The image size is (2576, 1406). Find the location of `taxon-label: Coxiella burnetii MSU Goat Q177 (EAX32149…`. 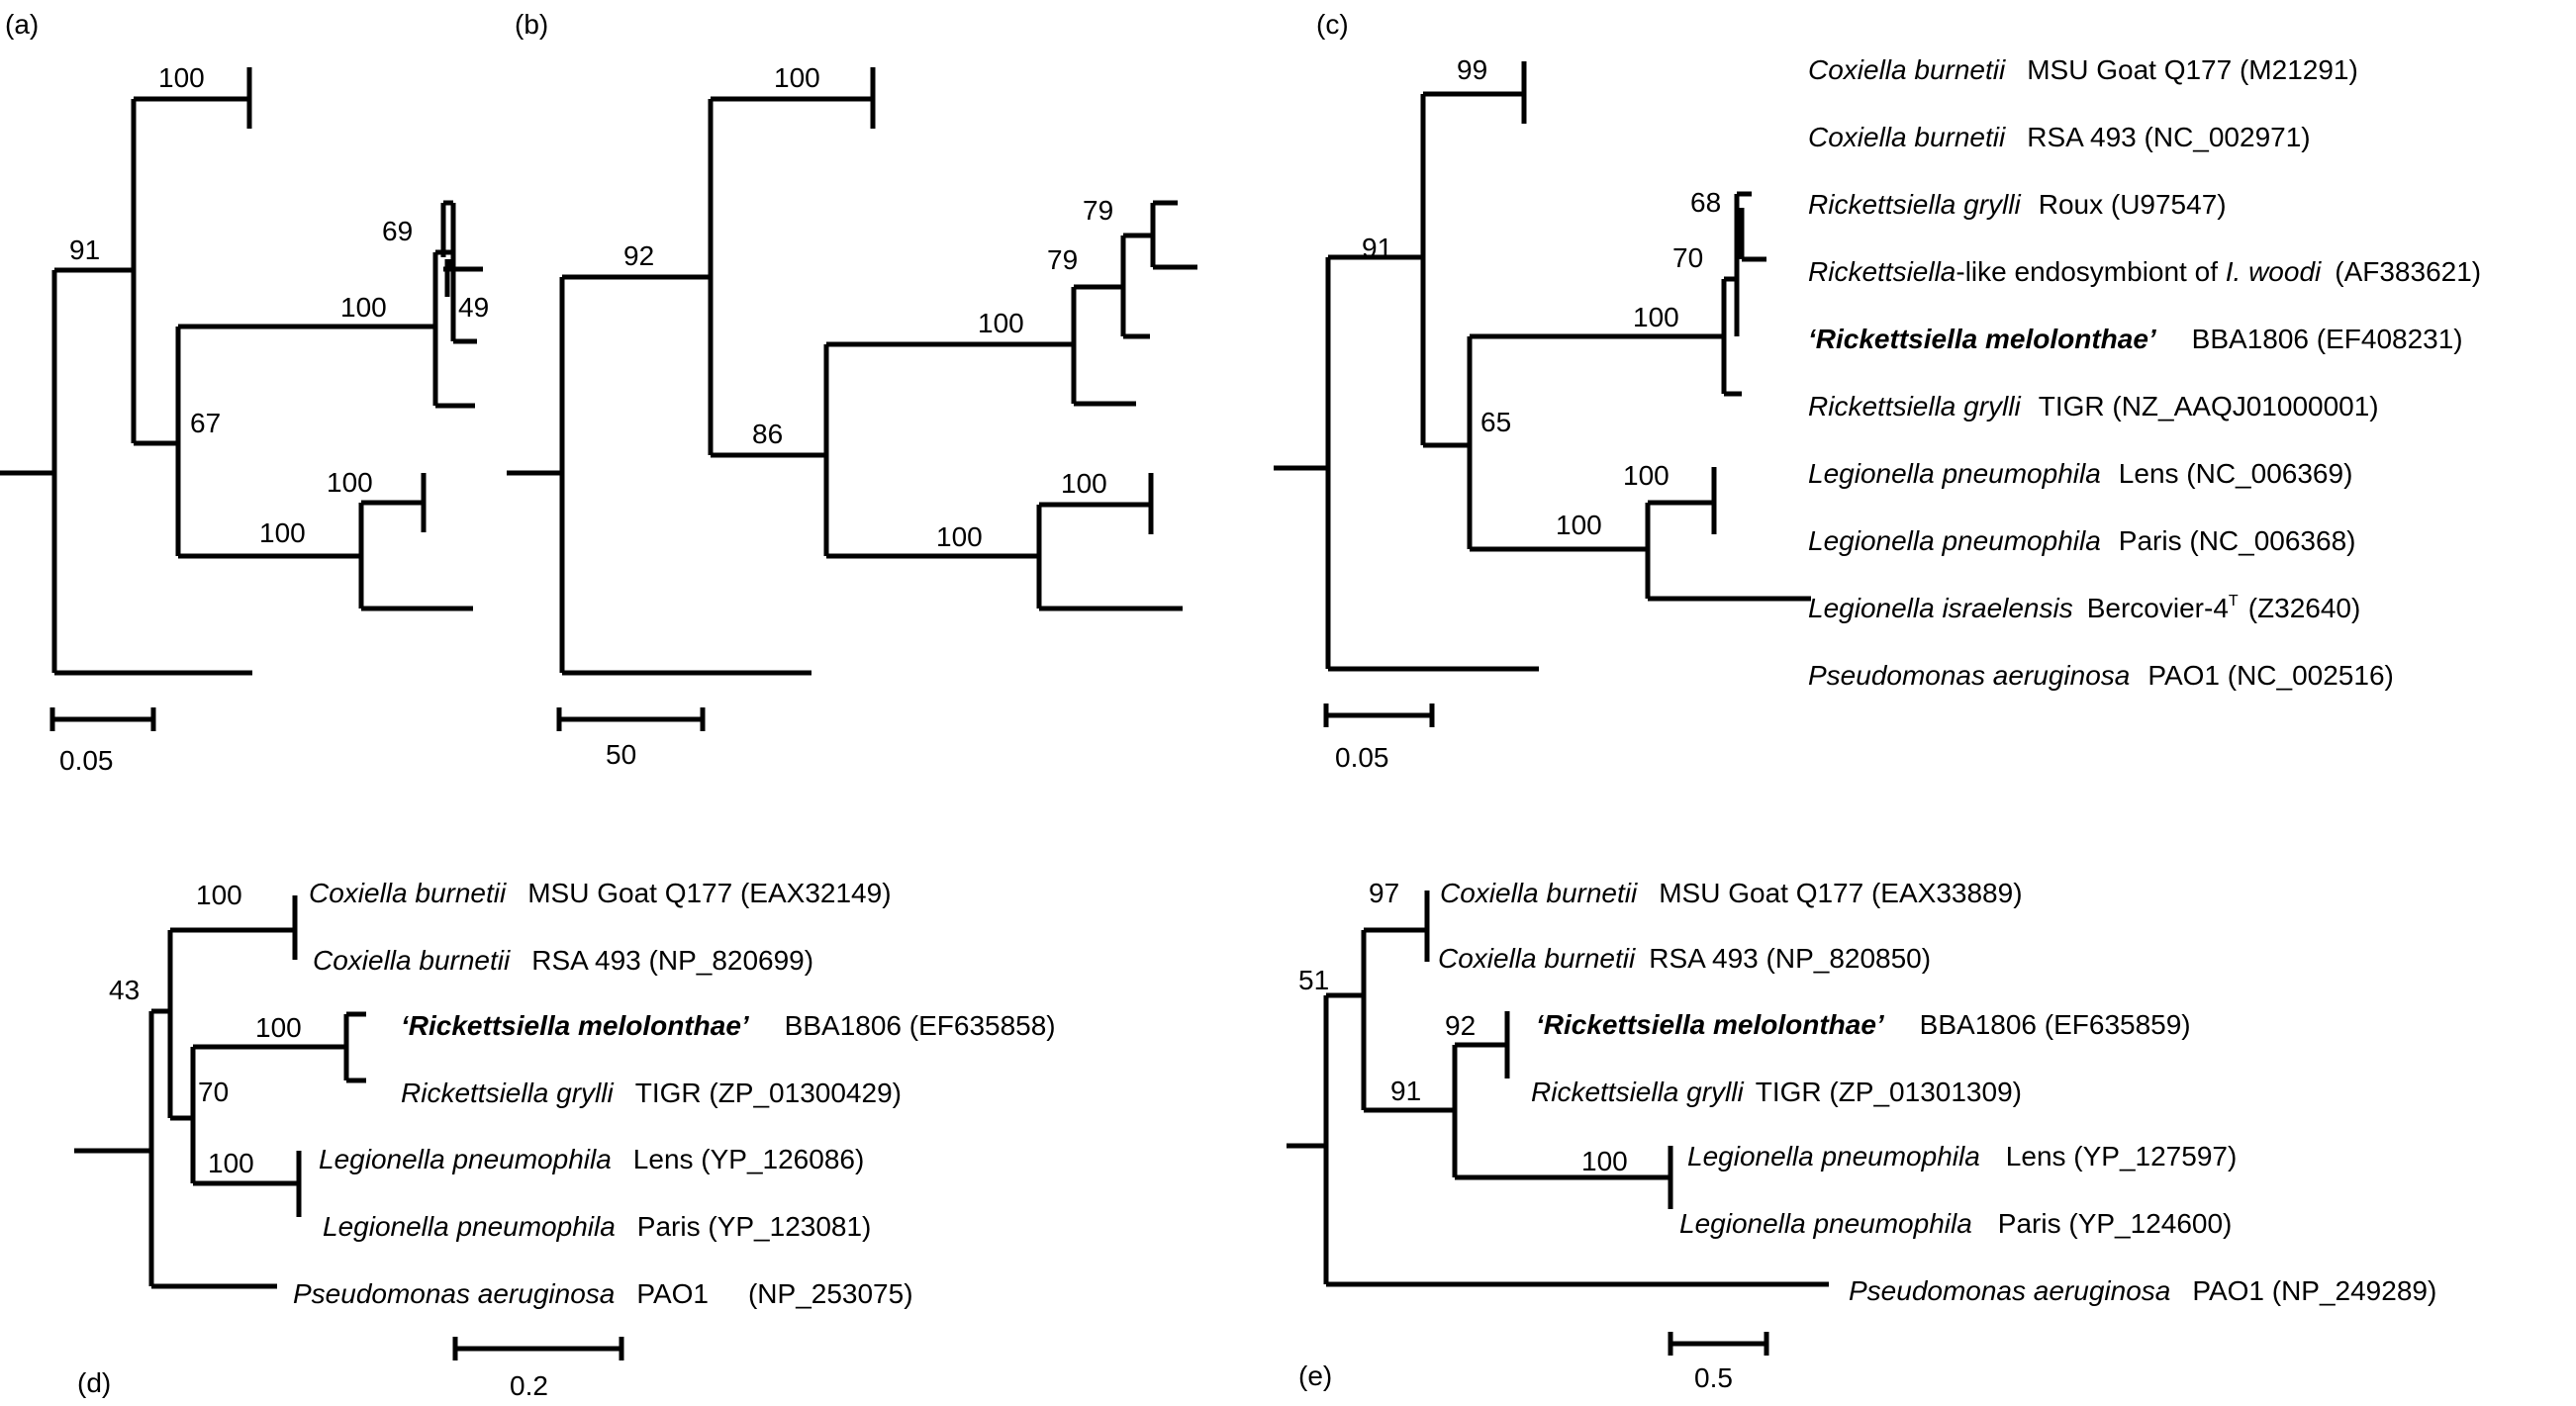

taxon-label: Coxiella burnetii MSU Goat Q177 (EAX32149… is located at coordinates (600, 893).